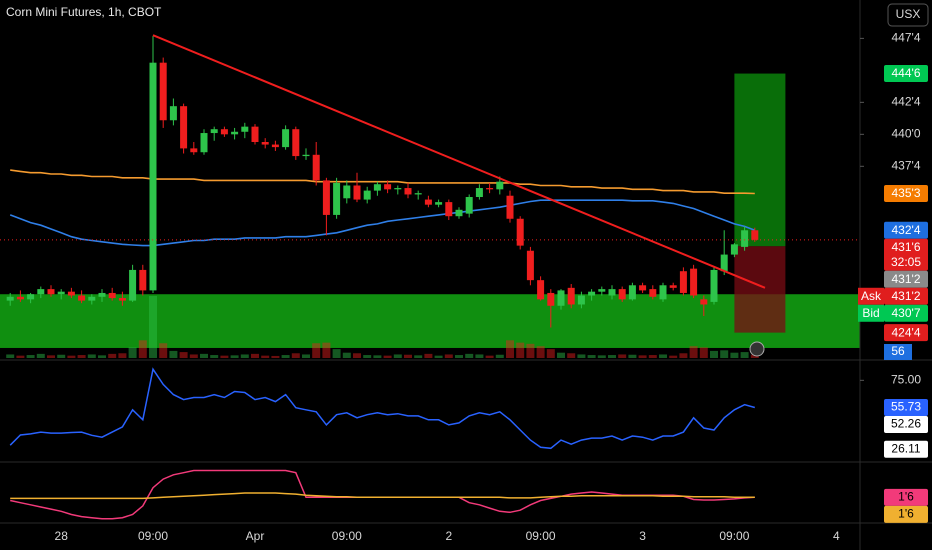 This screenshot has height=550, width=932. Describe the element at coordinates (757, 349) in the screenshot. I see `alert-icon` at that location.